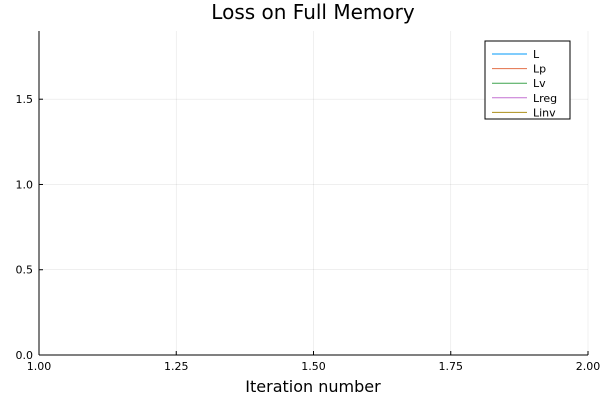 This screenshot has height=400, width=600. Describe the element at coordinates (176, 366) in the screenshot. I see `x-tick-label: 1.25` at that location.